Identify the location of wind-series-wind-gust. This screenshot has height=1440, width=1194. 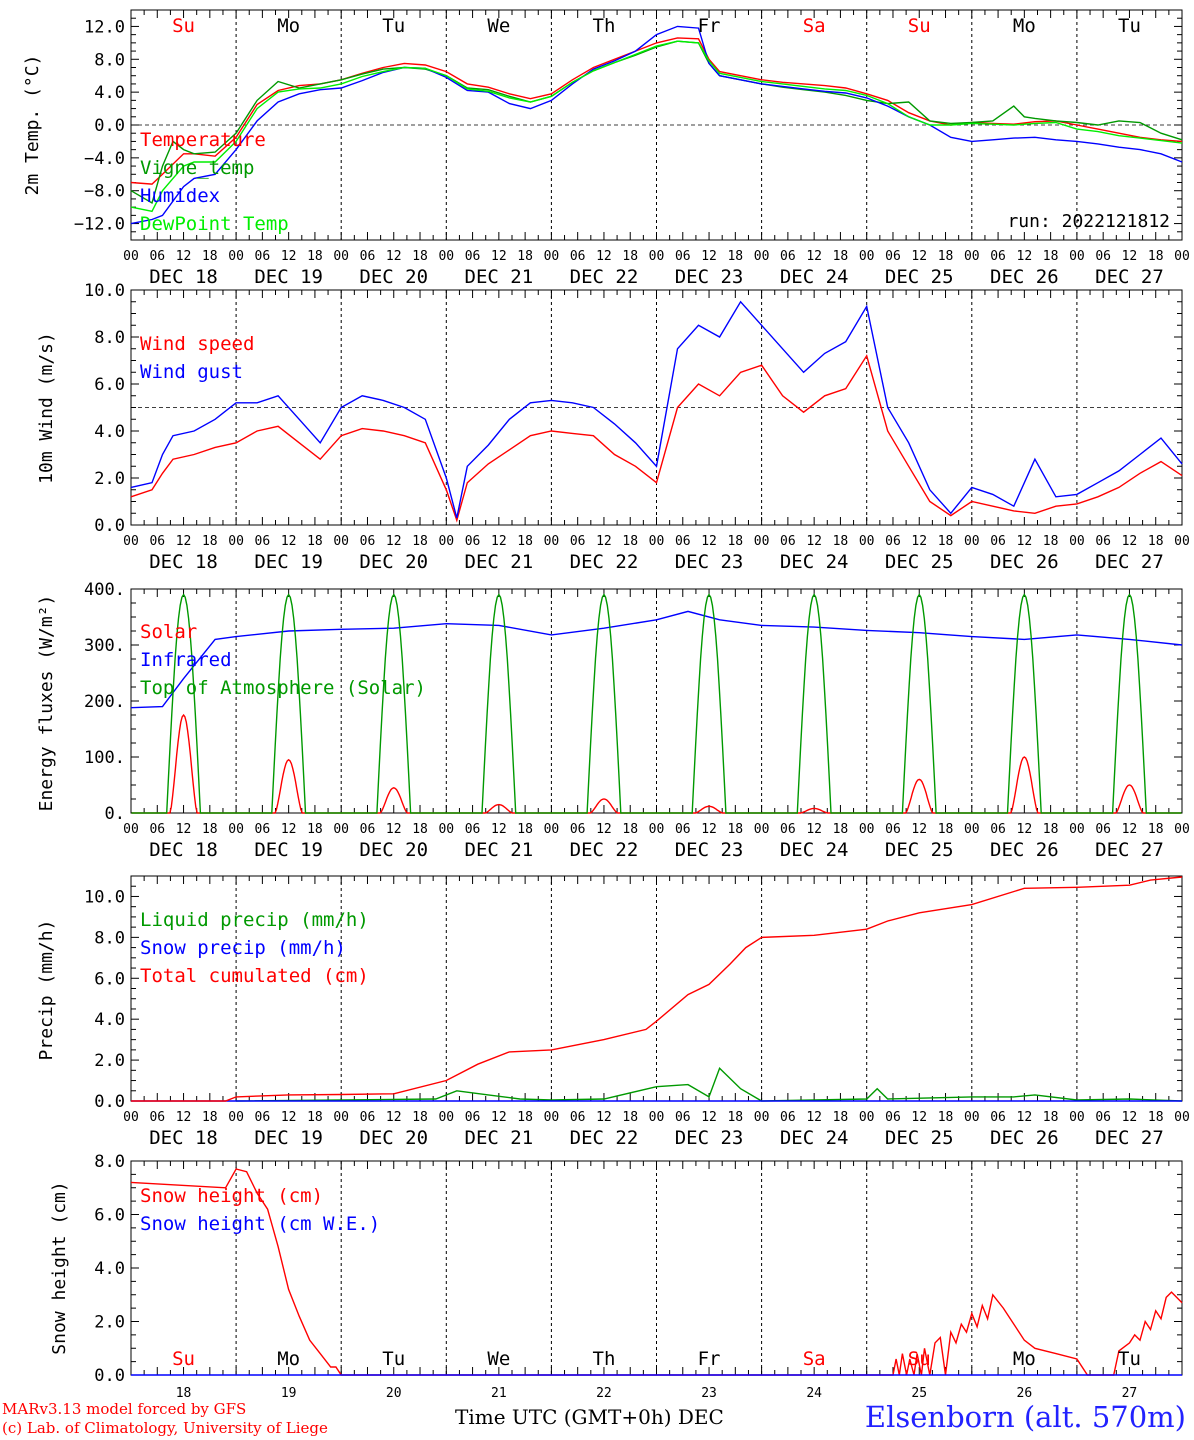
(656, 409).